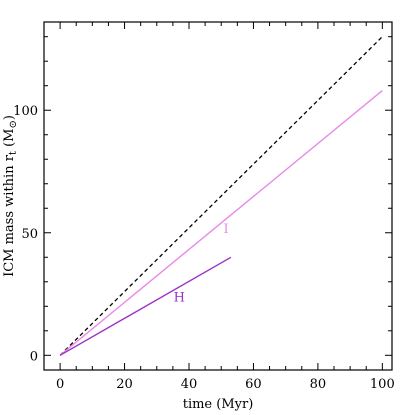  Describe the element at coordinates (225, 229) in the screenshot. I see `series-label-I: I` at that location.